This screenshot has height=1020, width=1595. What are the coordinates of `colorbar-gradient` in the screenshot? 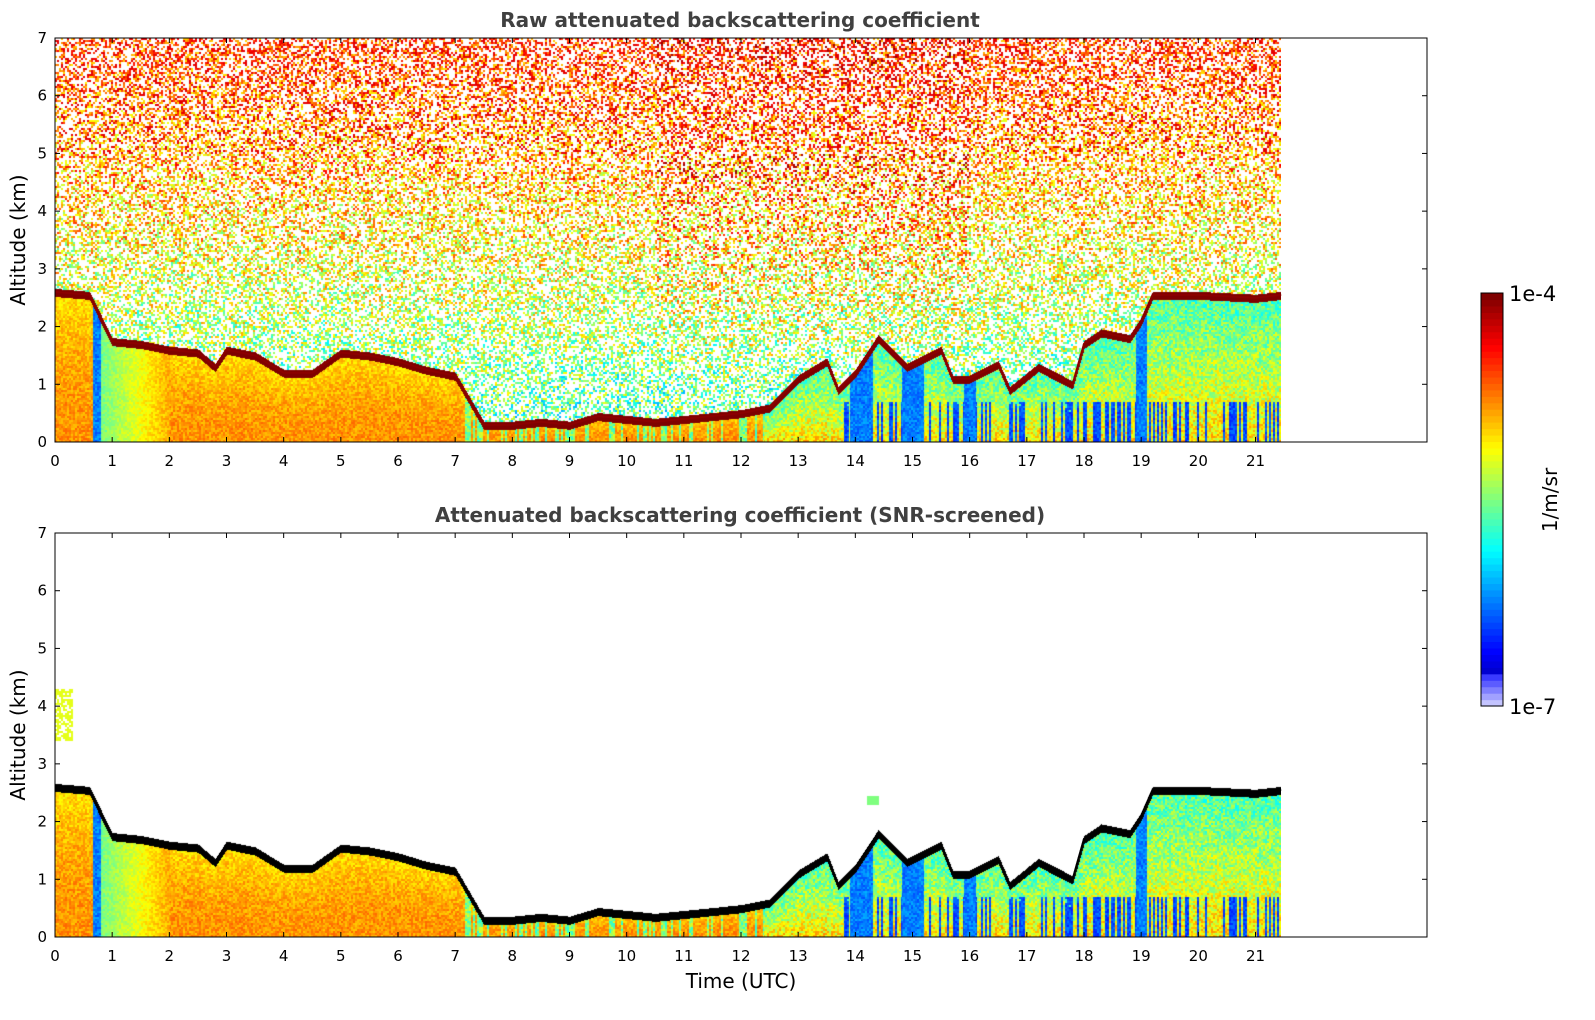 It's located at (1492, 500).